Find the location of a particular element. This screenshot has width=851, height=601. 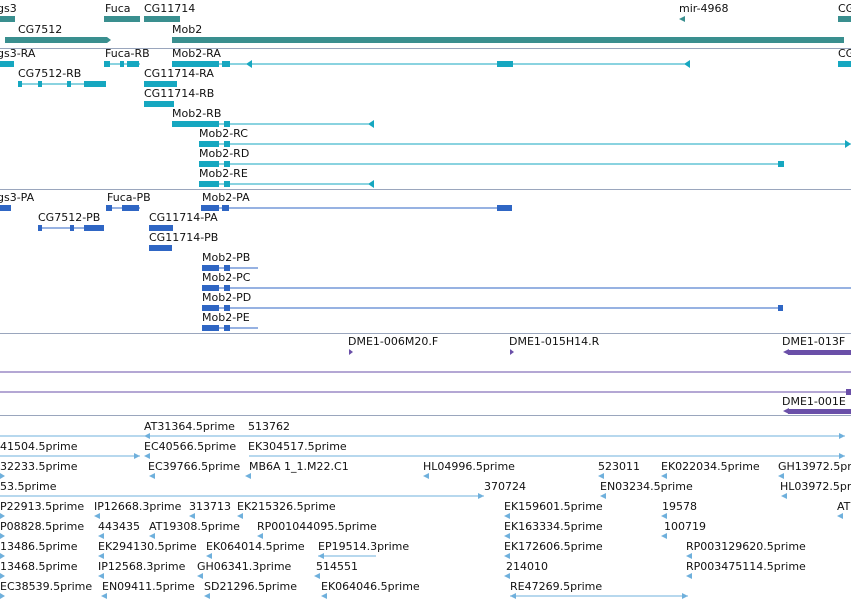

gene-label: CG7512 is located at coordinates (40, 29).